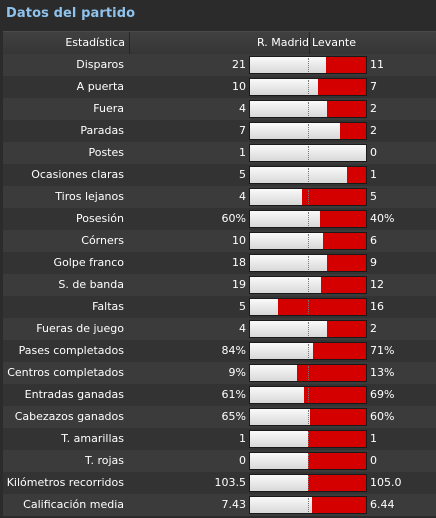 This screenshot has height=518, width=436. What do you see at coordinates (219, 439) in the screenshot?
I see `stat-row: T. amarillas 1 1` at bounding box center [219, 439].